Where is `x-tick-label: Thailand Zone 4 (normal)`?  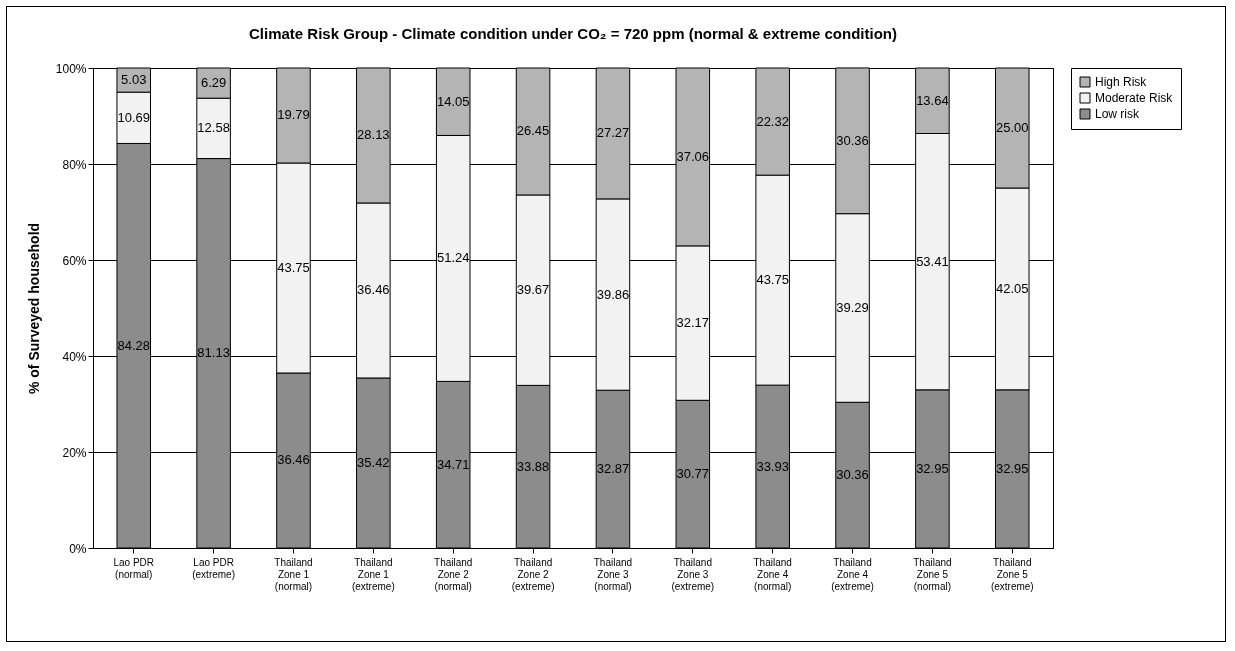
x-tick-label: Thailand Zone 4 (normal) is located at coordinates (772, 574).